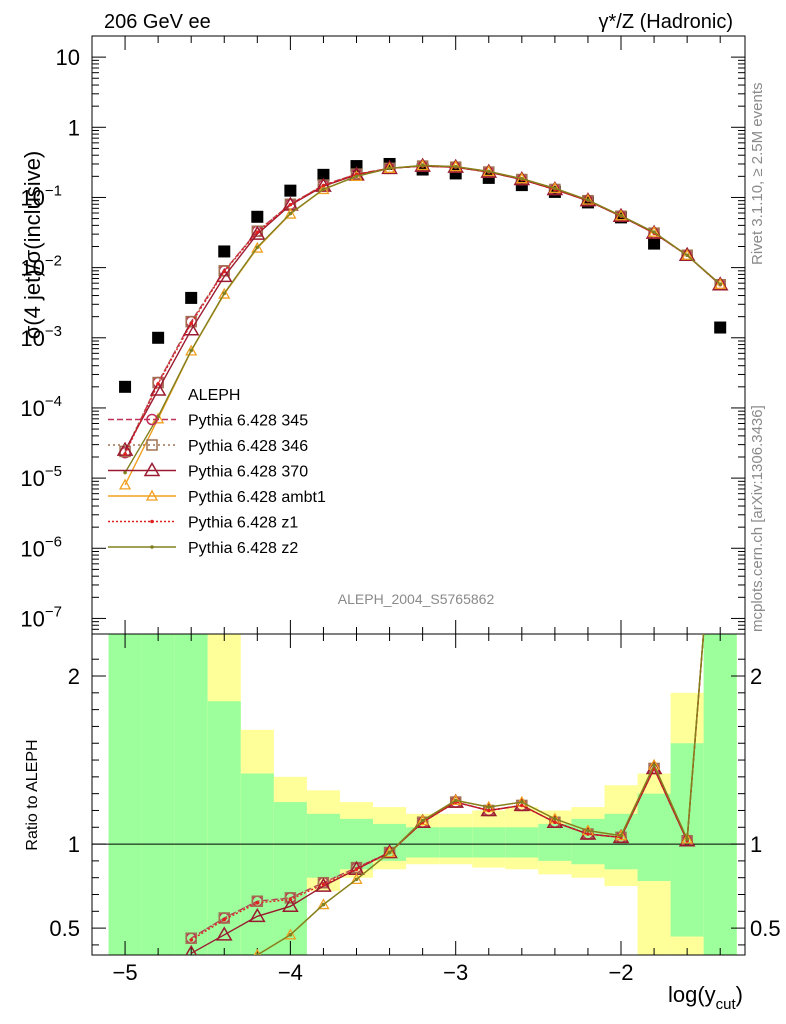 This screenshot has height=1024, width=786. I want to click on legend-label-data: ALEPH, so click(214, 395).